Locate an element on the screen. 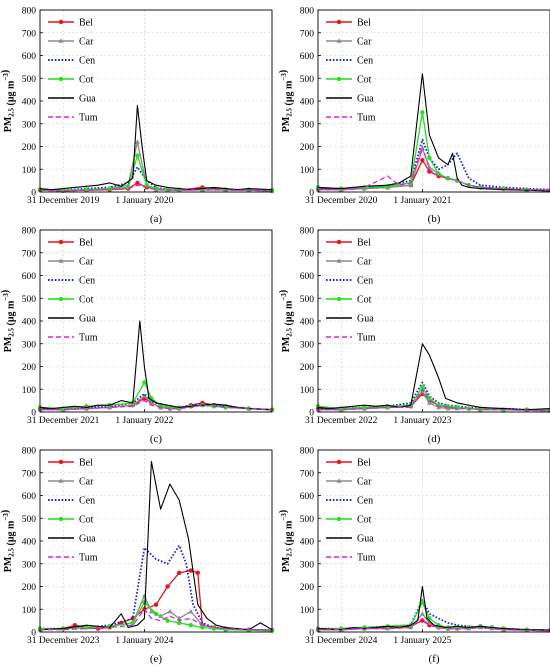 The height and width of the screenshot is (671, 550). legend: Bel Car Cen Cot Gua Tum is located at coordinates (351, 291).